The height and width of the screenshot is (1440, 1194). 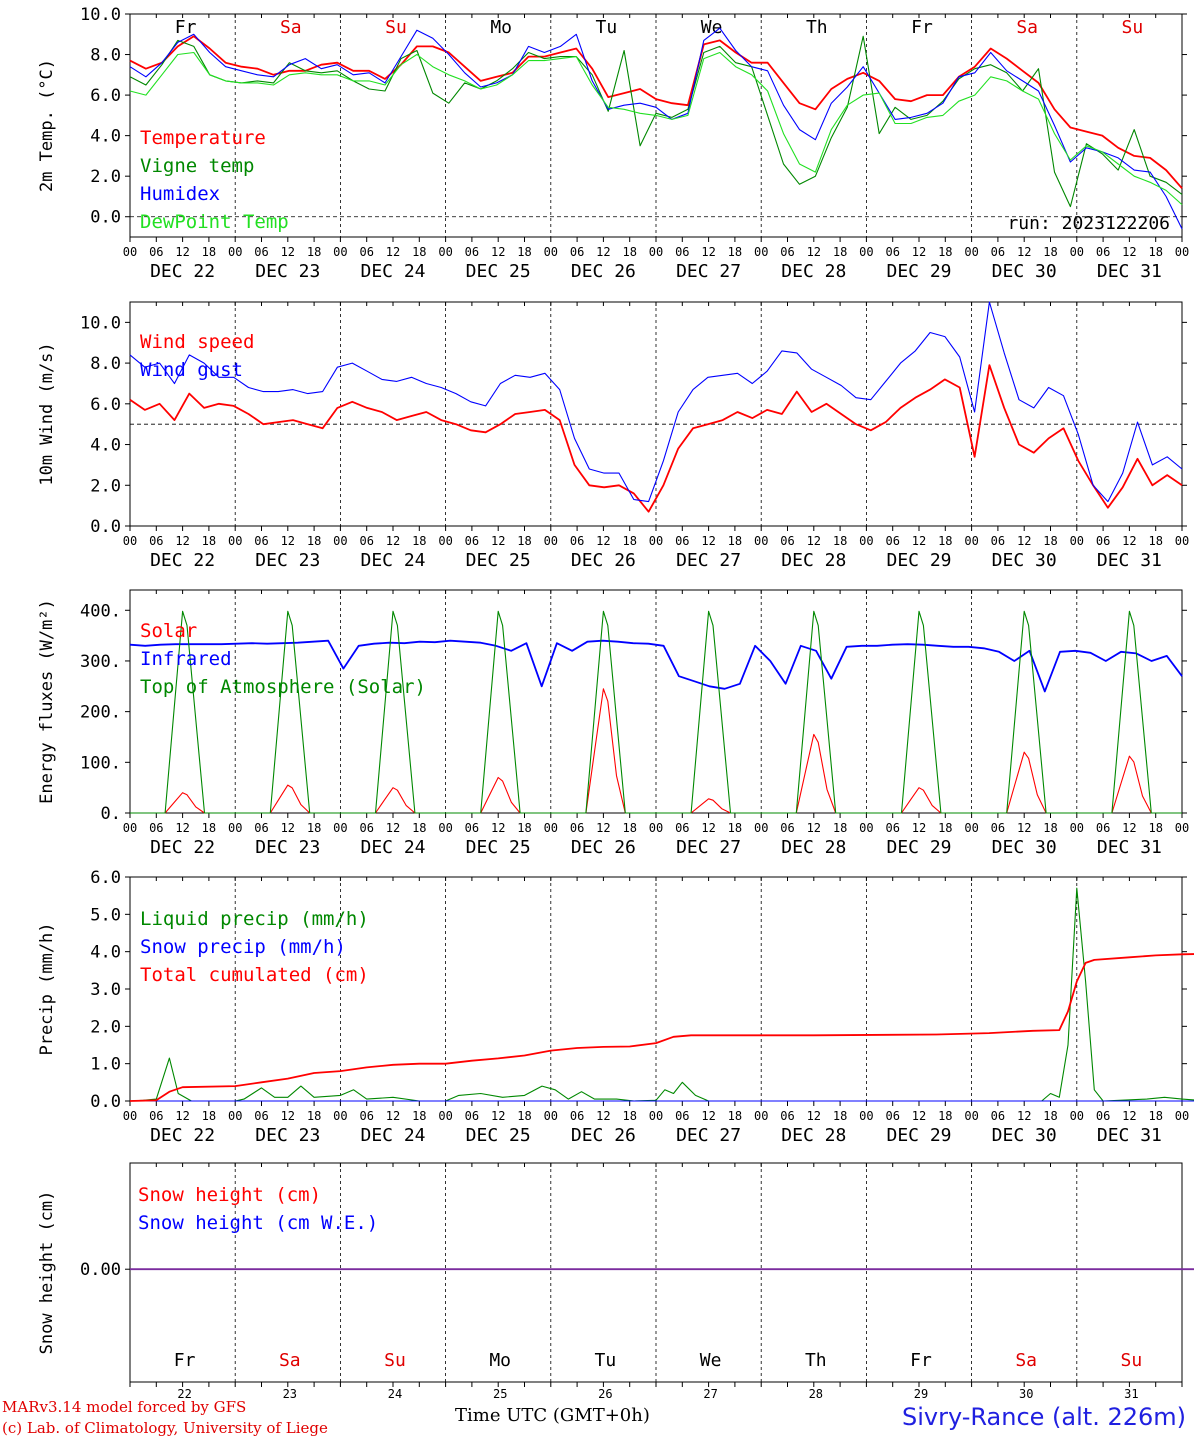 I want to click on day-label: DEC 23, so click(x=287, y=1135).